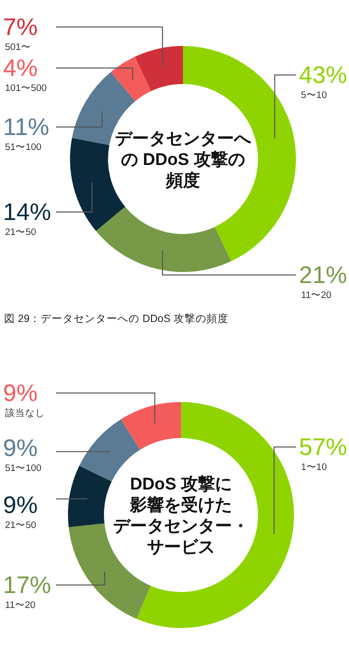  Describe the element at coordinates (183, 138) in the screenshot. I see `title: データセンターへ` at that location.